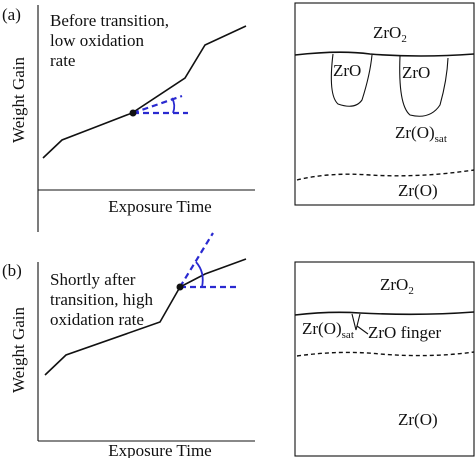 The image size is (475, 458). I want to click on annotation: transition, high, so click(101, 299).